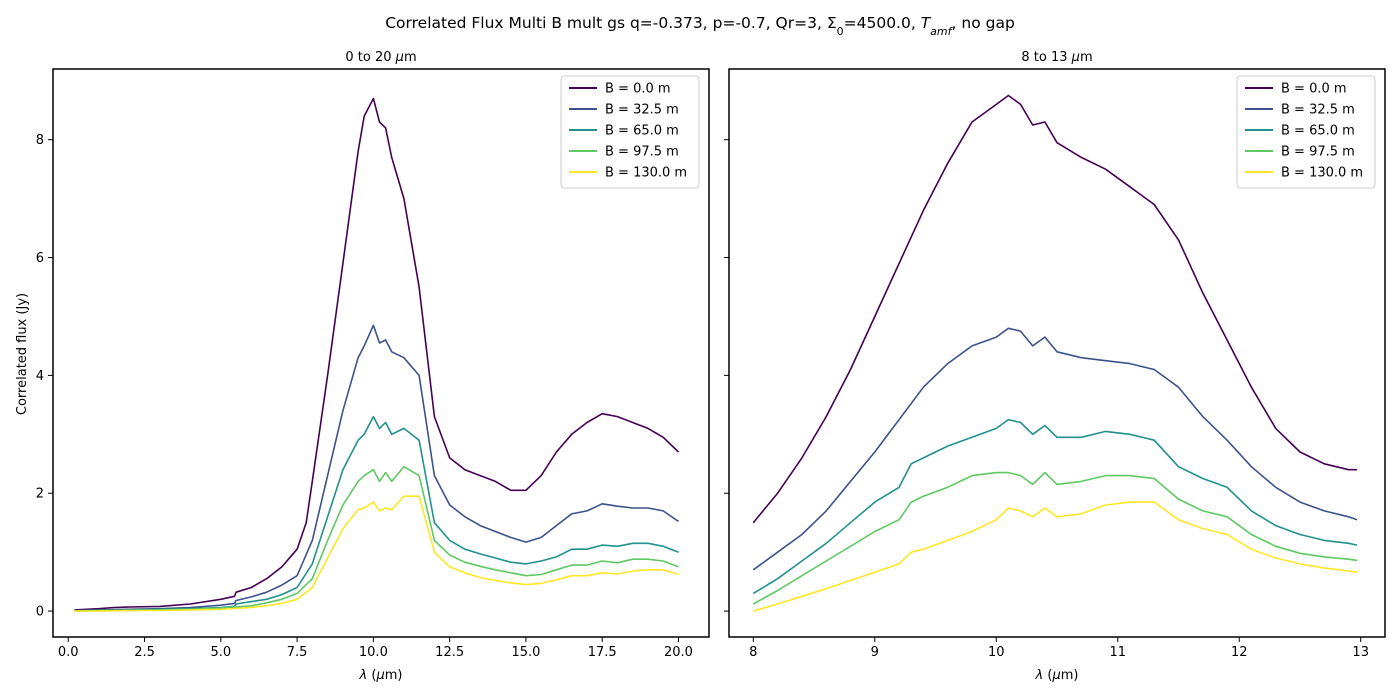 This screenshot has width=1400, height=700. Describe the element at coordinates (642, 110) in the screenshot. I see `left-legend-label-1: B = 32.5 m` at that location.